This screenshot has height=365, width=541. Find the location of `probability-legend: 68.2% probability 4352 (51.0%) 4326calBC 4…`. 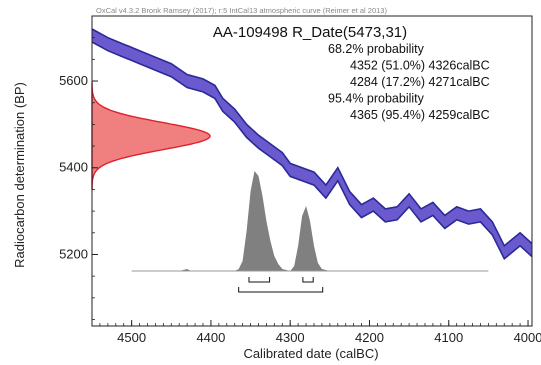

probability-legend: 68.2% probability 4352 (51.0%) 4326calBC 4… is located at coordinates (409, 82).